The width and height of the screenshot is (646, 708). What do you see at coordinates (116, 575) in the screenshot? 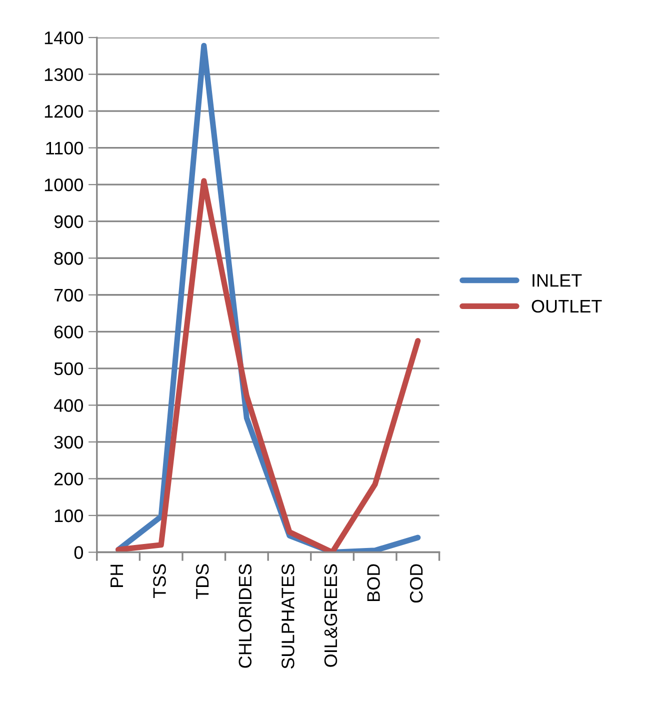
I see `x-tick-label: PH` at bounding box center [116, 575].